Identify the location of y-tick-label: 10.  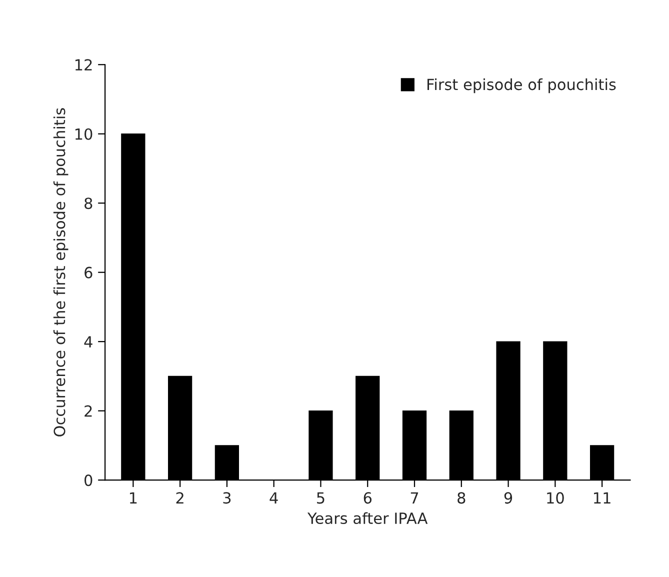
(83, 134).